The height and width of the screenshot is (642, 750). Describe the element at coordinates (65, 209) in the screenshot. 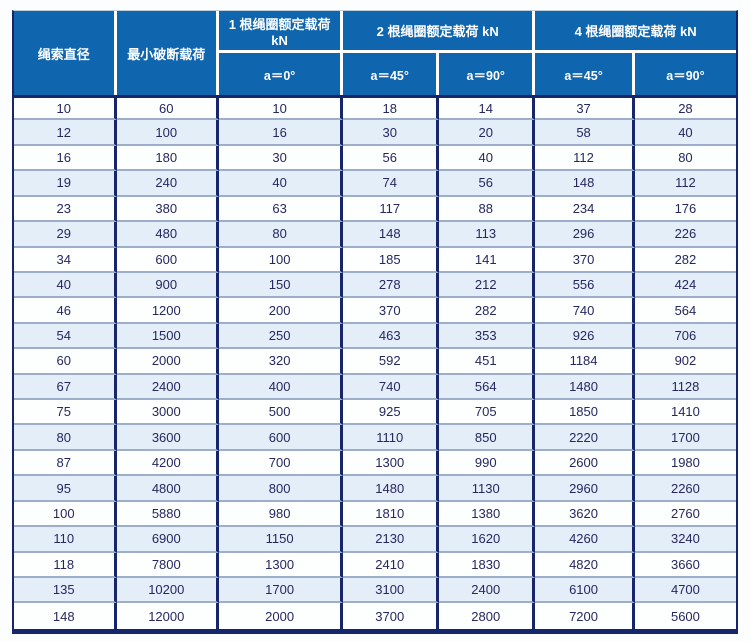

I see `cell: 23` at that location.